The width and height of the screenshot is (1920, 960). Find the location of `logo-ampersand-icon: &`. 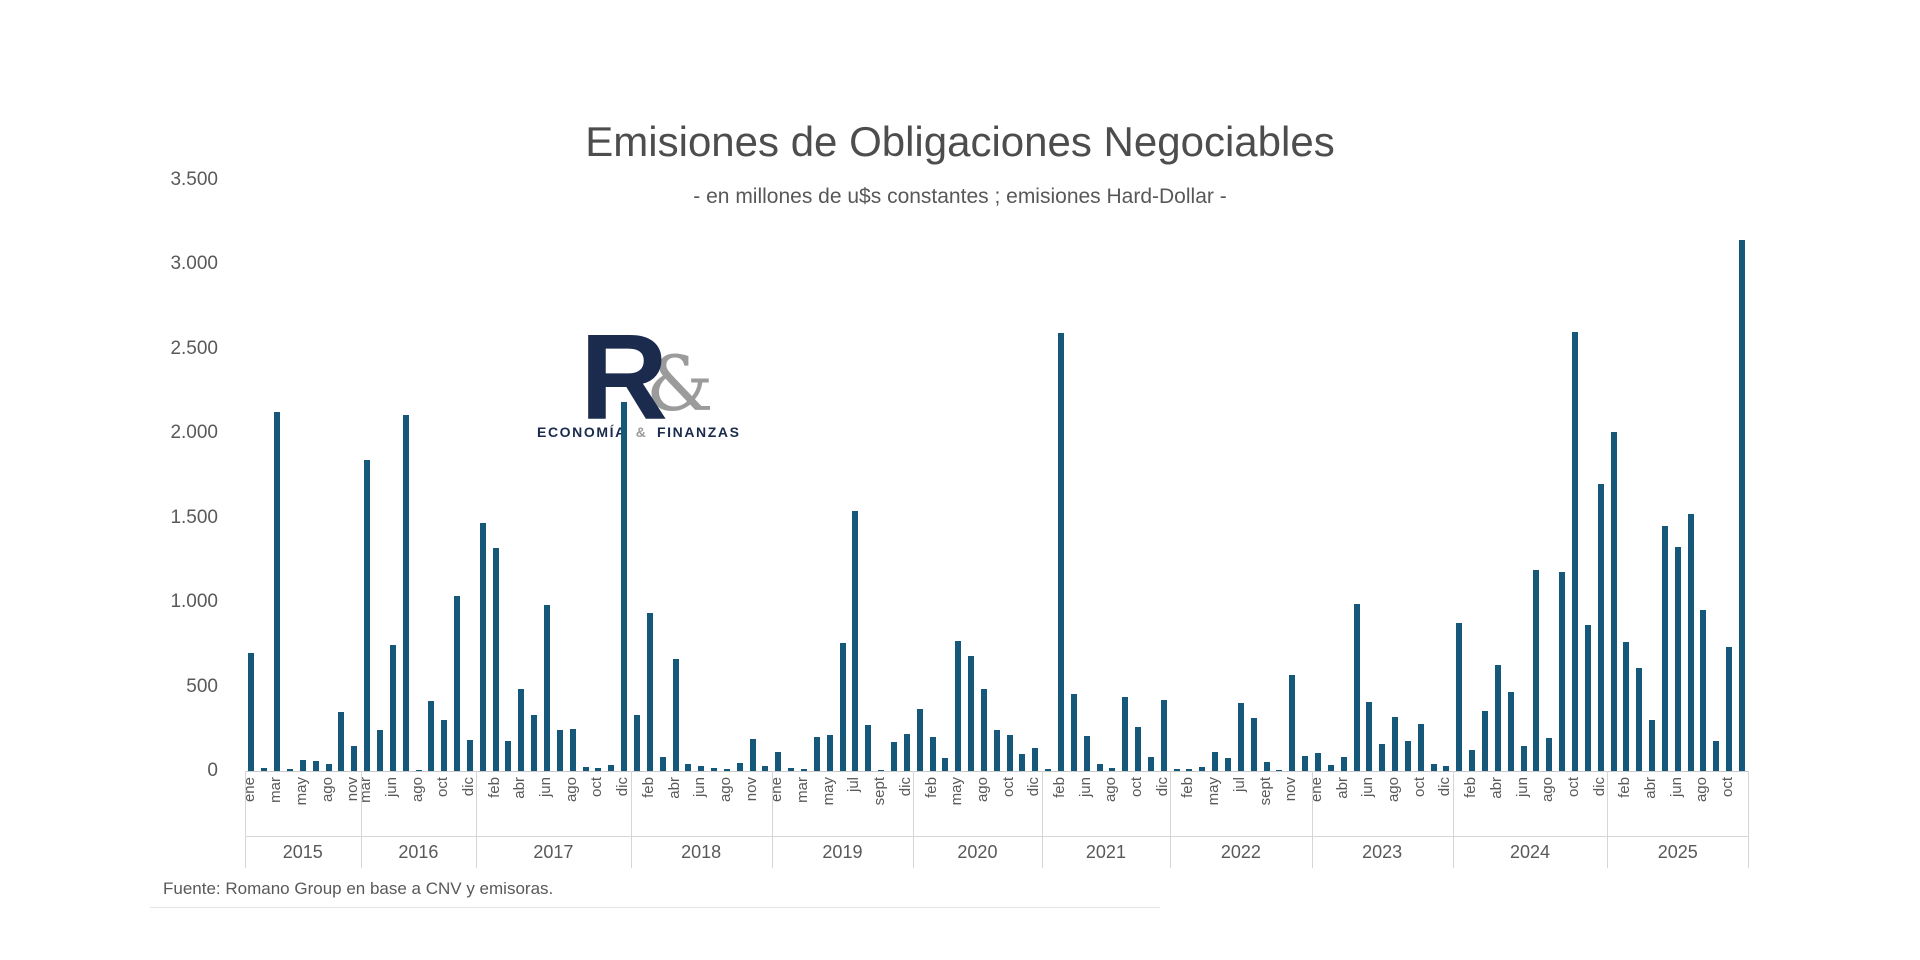

logo-ampersand-icon: & is located at coordinates (680, 383).